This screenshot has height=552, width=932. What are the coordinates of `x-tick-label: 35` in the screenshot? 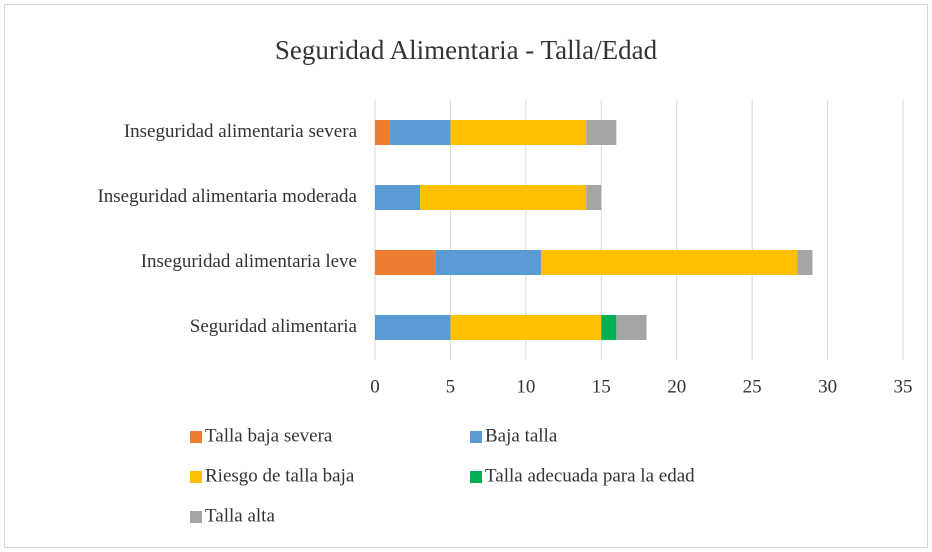 It's located at (903, 386).